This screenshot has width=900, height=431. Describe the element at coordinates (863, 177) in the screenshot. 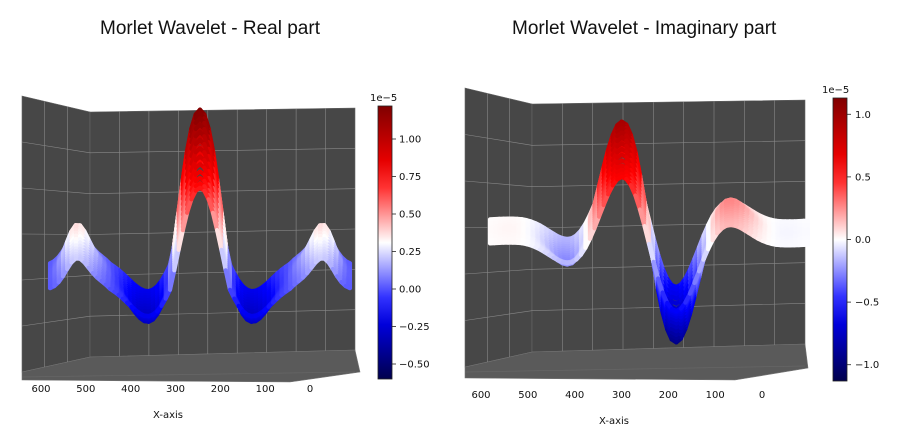

I see `colorbar-tick-label: 0.5` at that location.